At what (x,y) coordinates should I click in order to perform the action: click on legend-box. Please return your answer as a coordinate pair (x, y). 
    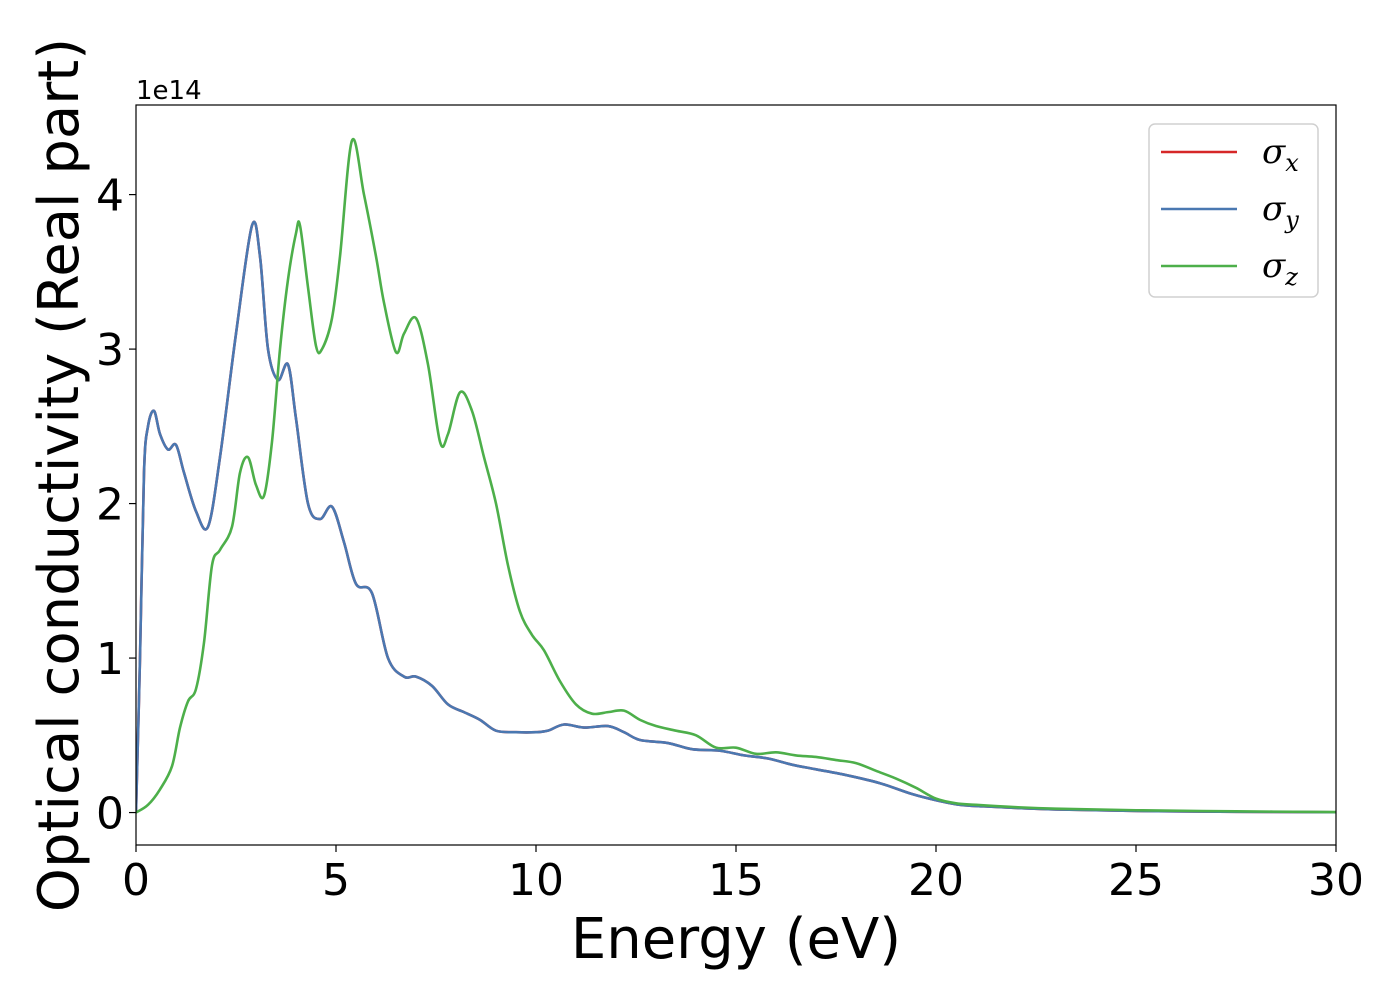
    Looking at the image, I should click on (1233, 210).